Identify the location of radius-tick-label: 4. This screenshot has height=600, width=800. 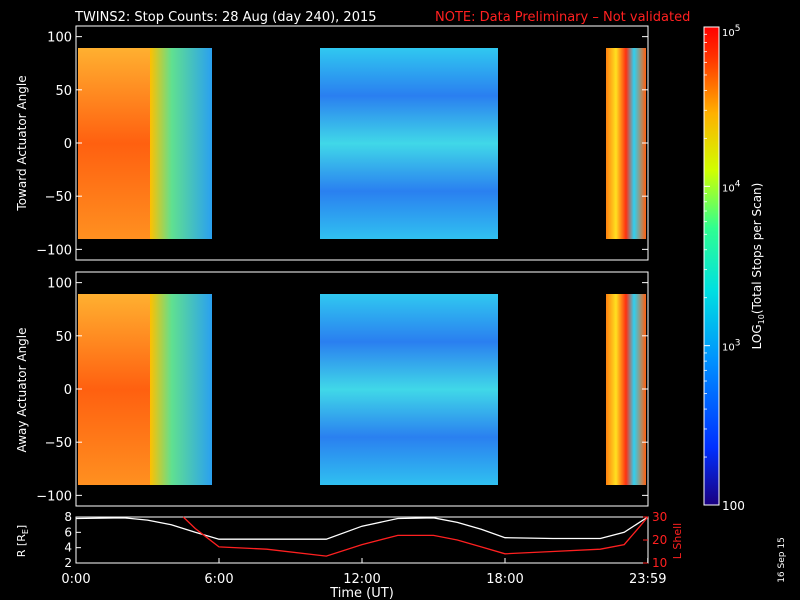
(68, 548).